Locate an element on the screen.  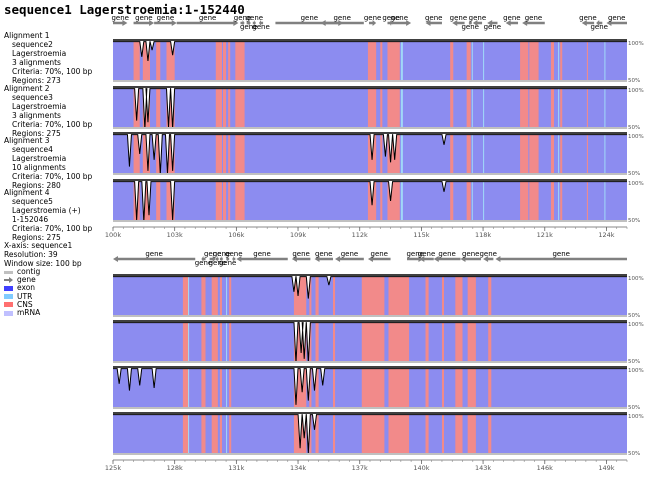
x-tick-label: 149k is located at coordinates (606, 468).